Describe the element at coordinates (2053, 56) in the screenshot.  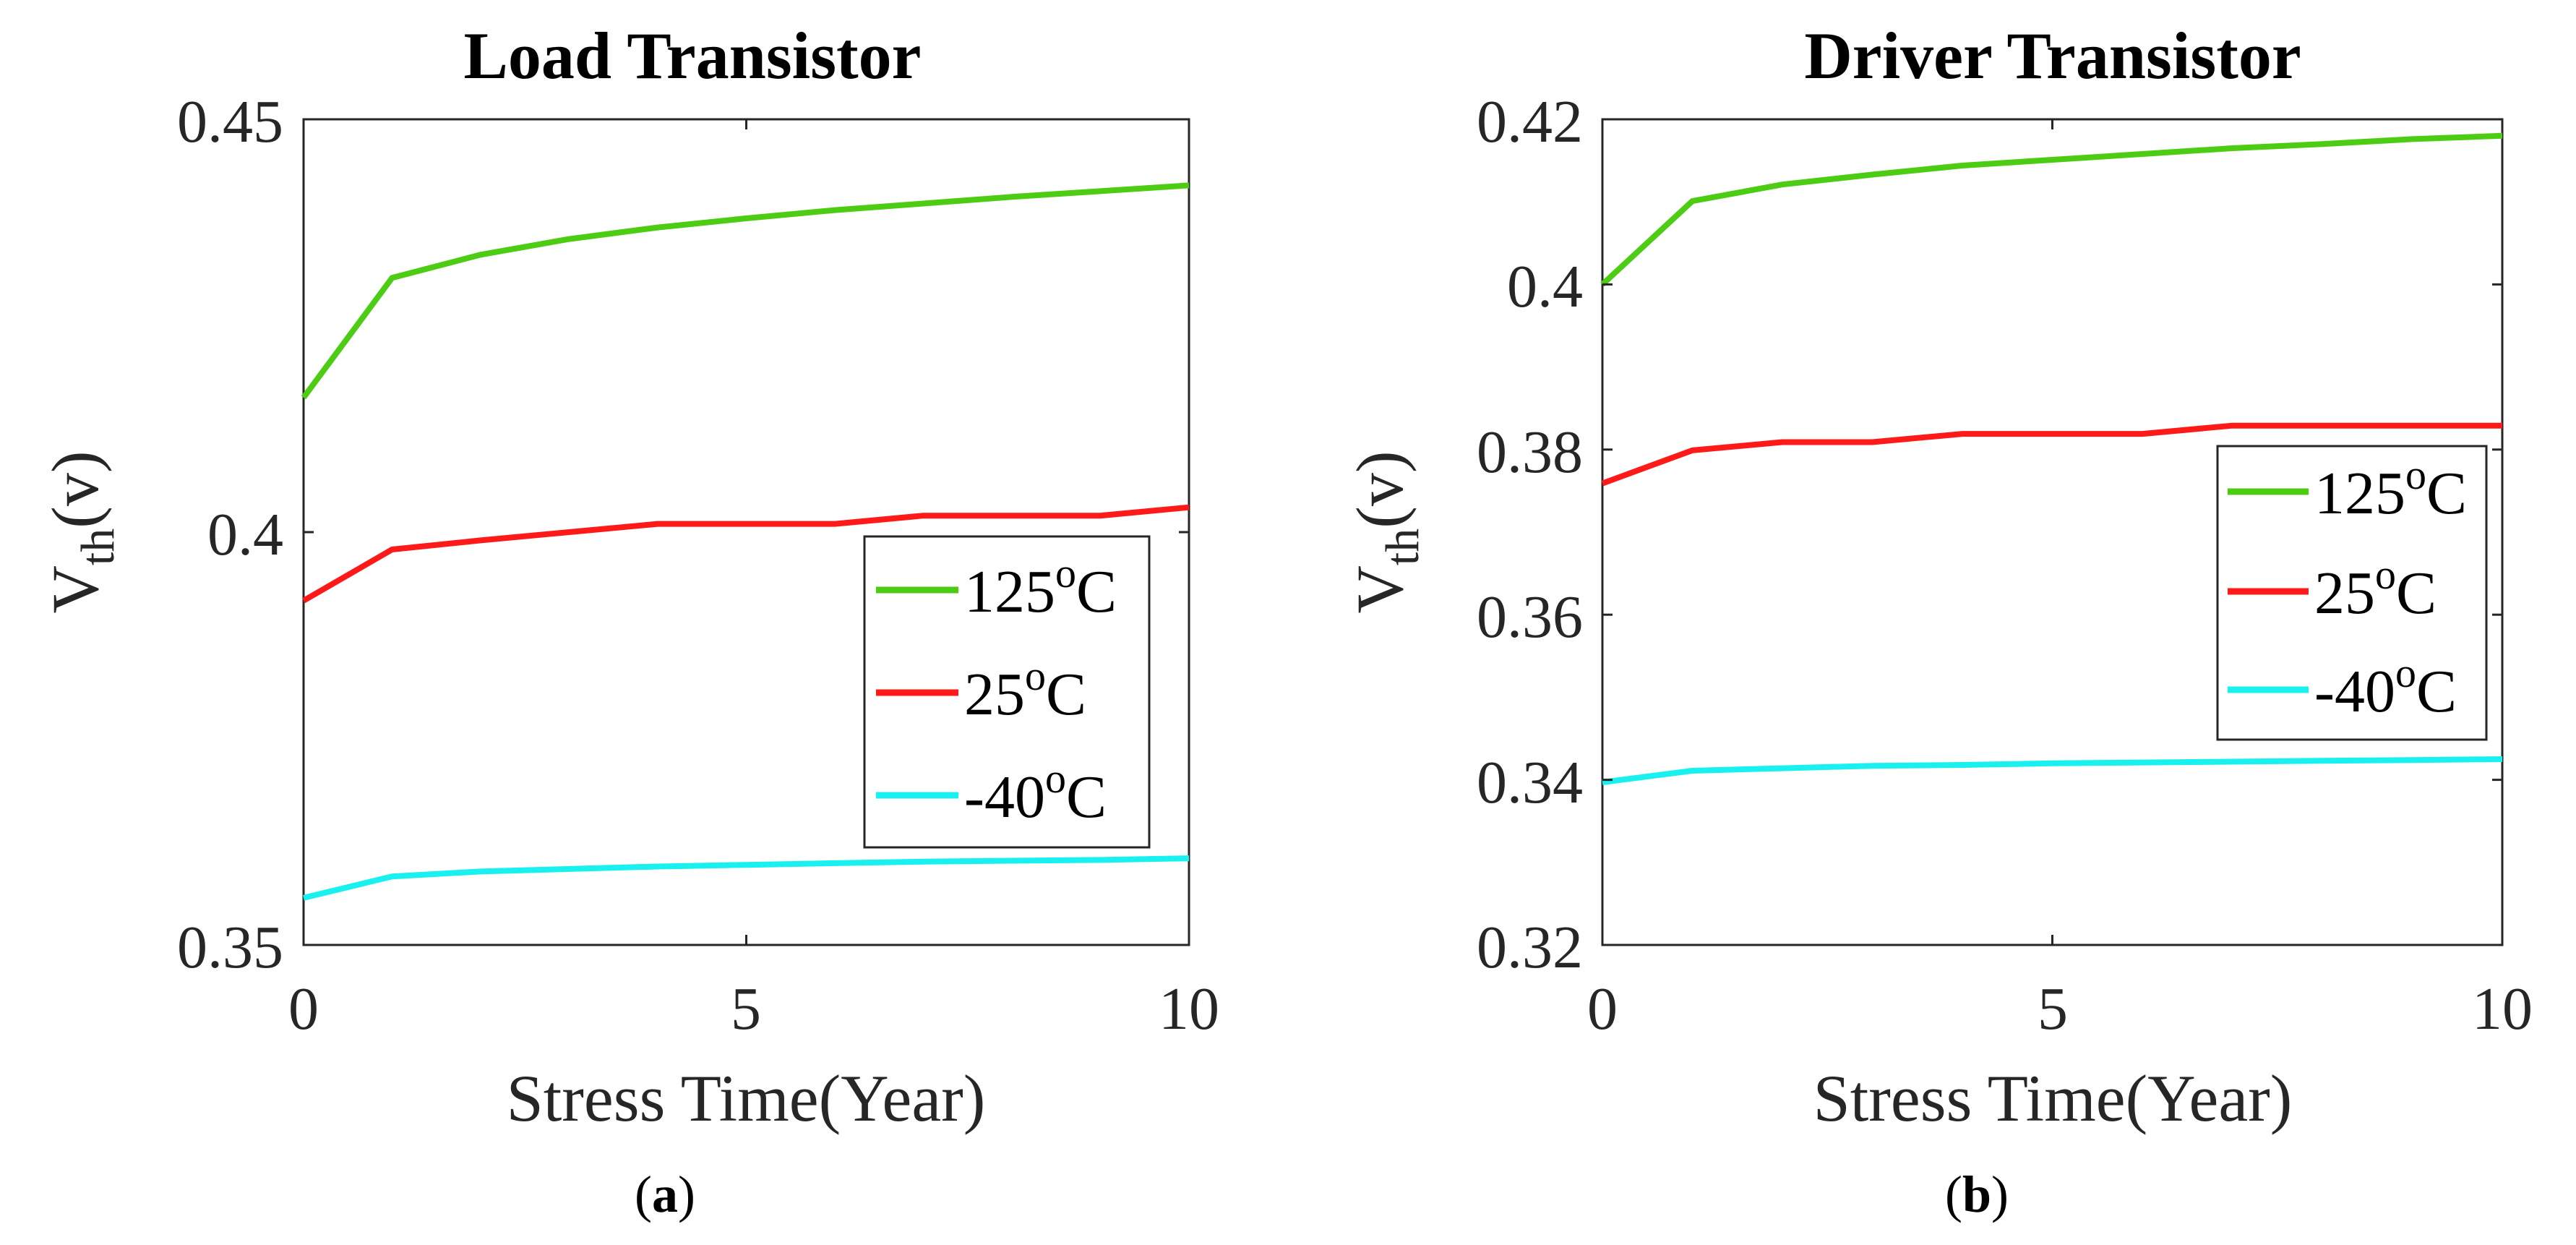
I see `chart-title: Driver Transistor` at that location.